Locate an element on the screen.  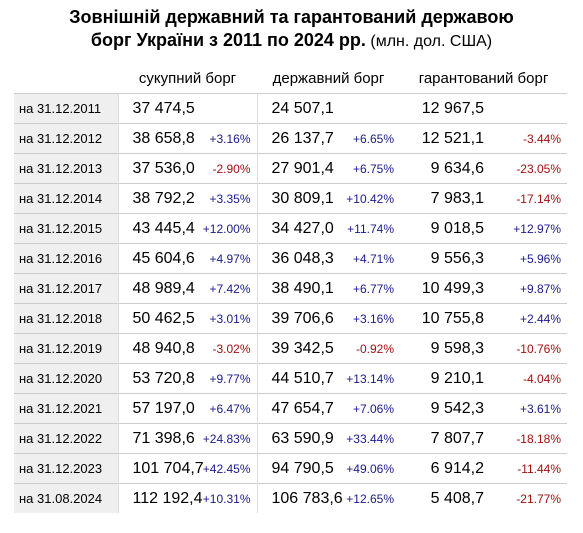
state-debt-value: 34 427,0 is located at coordinates (298, 228).